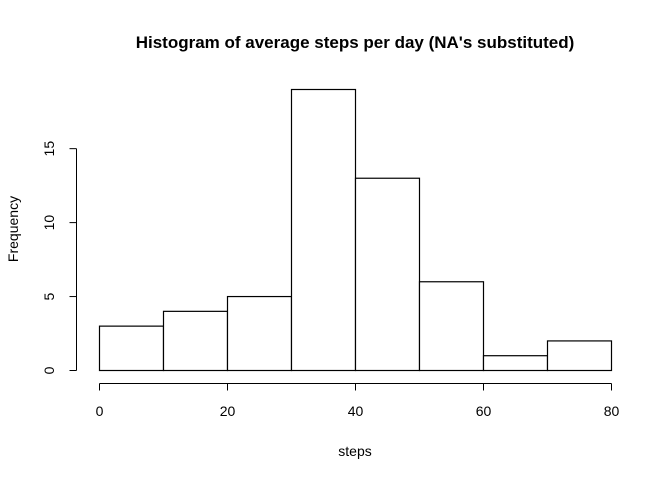  Describe the element at coordinates (49, 223) in the screenshot. I see `y-tick-label: 10` at that location.